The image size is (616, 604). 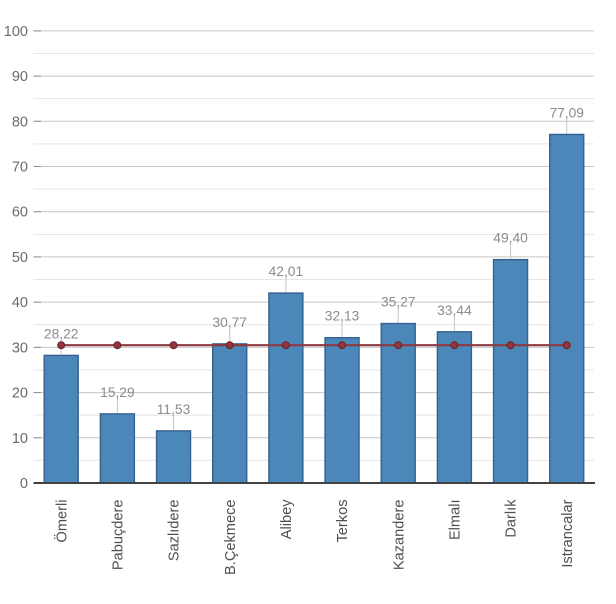 What do you see at coordinates (118, 535) in the screenshot?
I see `svg-text: Pabuçdere` at bounding box center [118, 535].